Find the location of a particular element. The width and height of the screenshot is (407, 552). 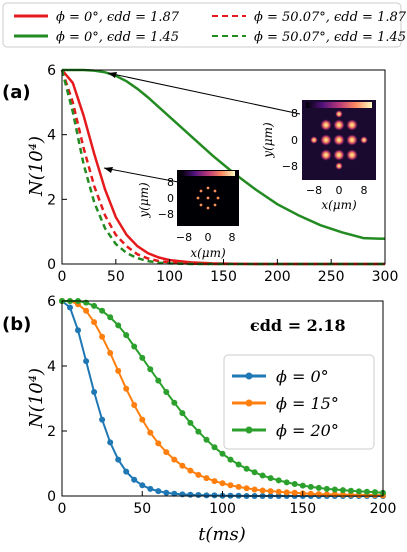

inset-large-xtick-1: −8 is located at coordinates (314, 190).